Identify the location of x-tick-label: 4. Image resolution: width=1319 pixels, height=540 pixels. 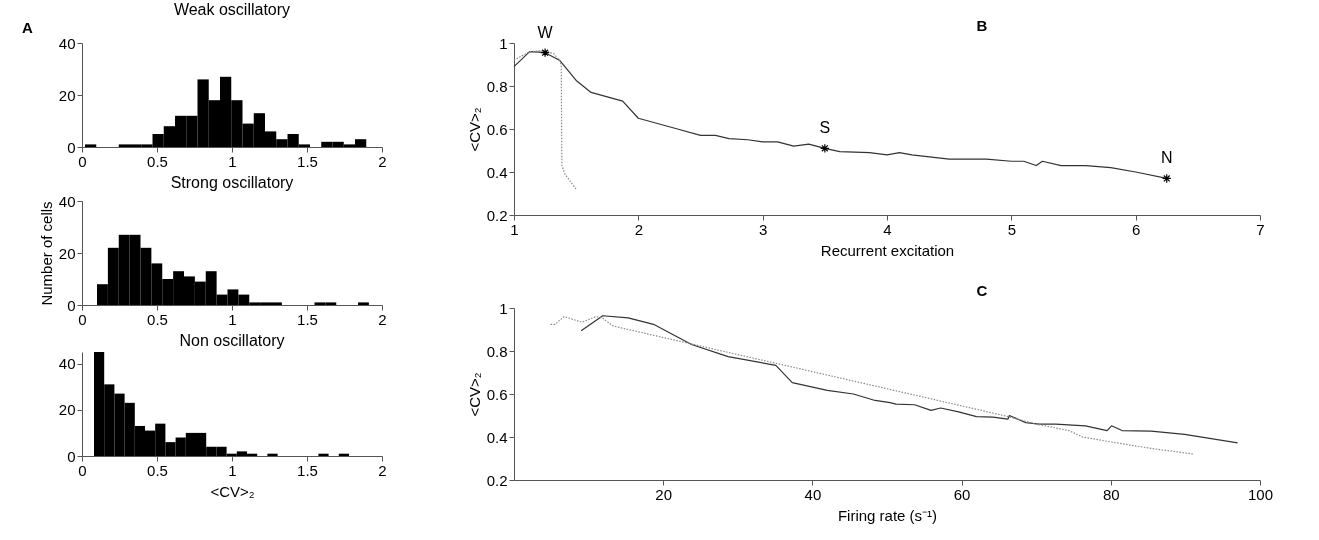
(887, 229).